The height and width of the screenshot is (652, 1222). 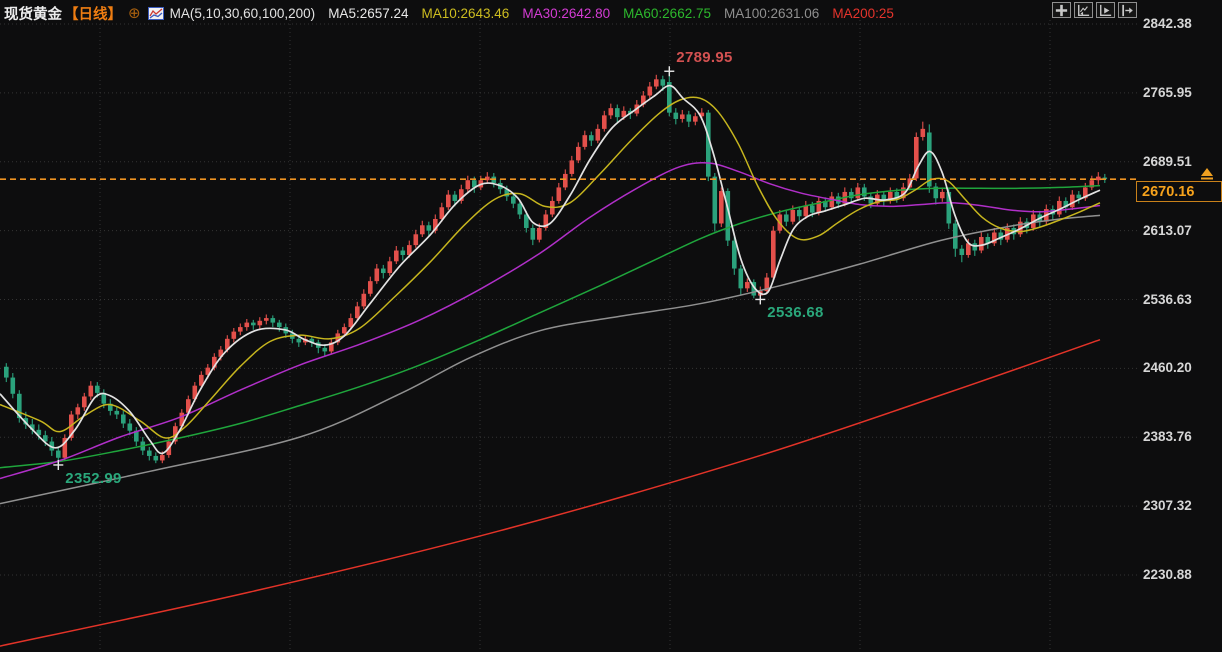 What do you see at coordinates (863, 13) in the screenshot?
I see `ma-value-ma200: MA200:25` at bounding box center [863, 13].